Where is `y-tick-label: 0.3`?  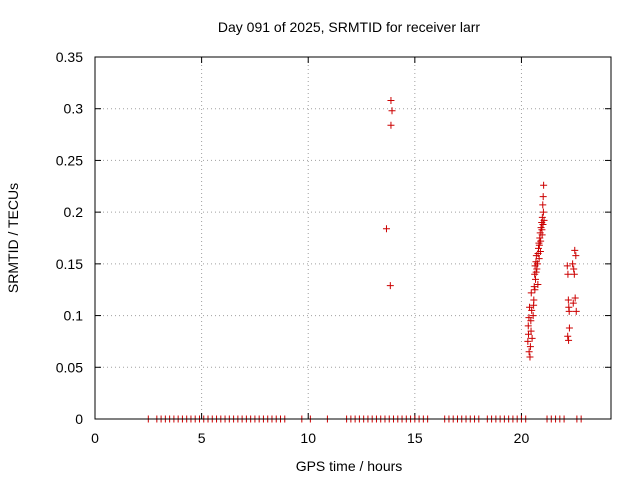
y-tick-label: 0.3 is located at coordinates (74, 109).